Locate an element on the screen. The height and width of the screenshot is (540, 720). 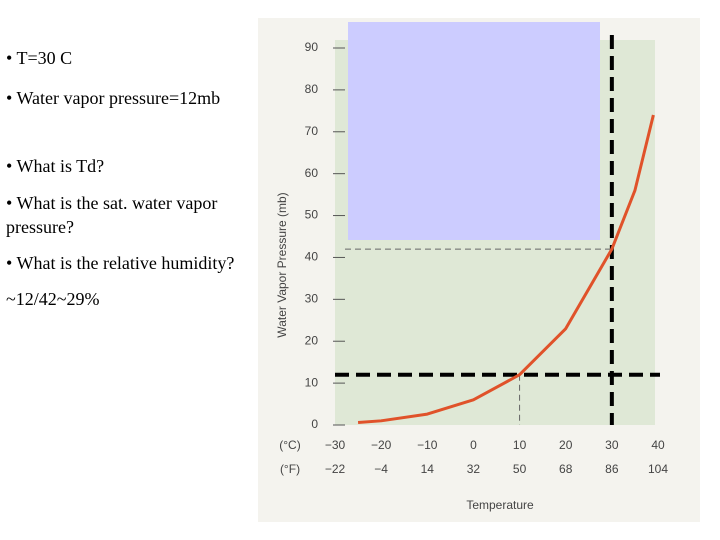
cover-box is located at coordinates (474, 131).